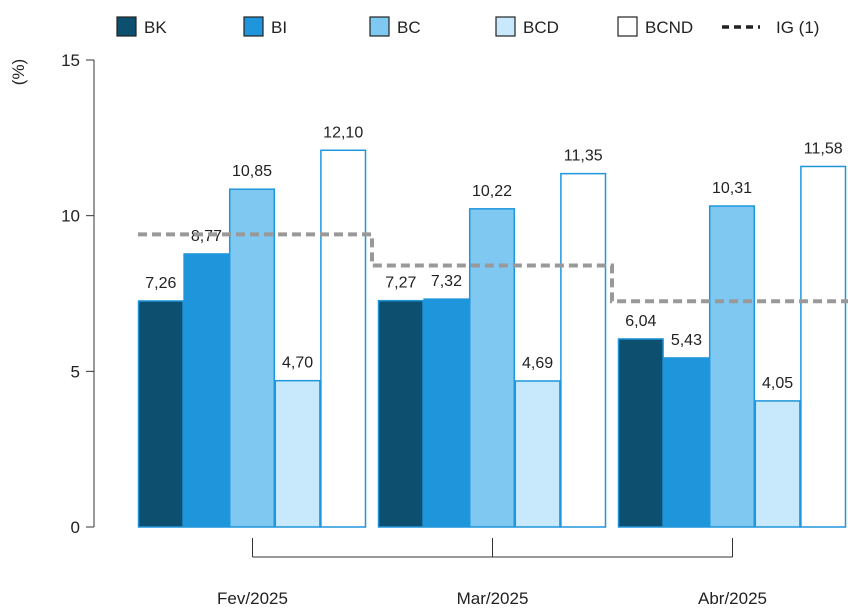  Describe the element at coordinates (777, 383) in the screenshot. I see `value-label-bcd-abr-2025: 4,05` at that location.